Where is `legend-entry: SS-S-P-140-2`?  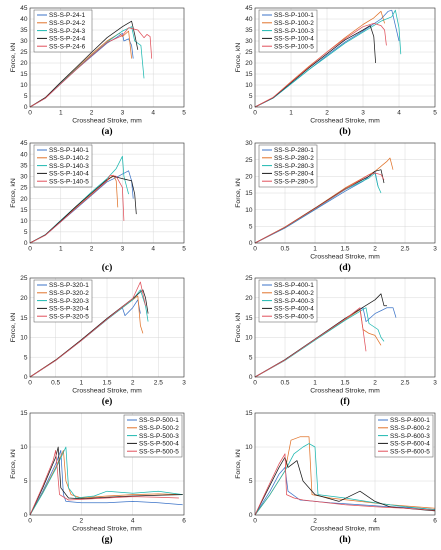
legend-entry: SS-S-P-140-2 is located at coordinates (69, 158).